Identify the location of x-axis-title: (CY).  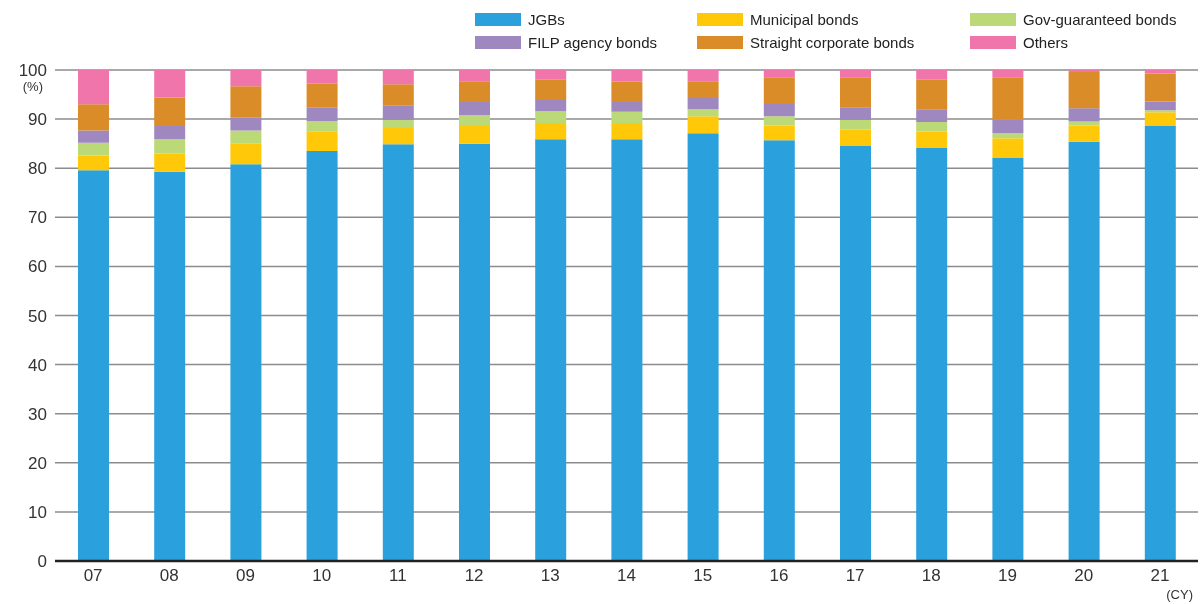
(1179, 594).